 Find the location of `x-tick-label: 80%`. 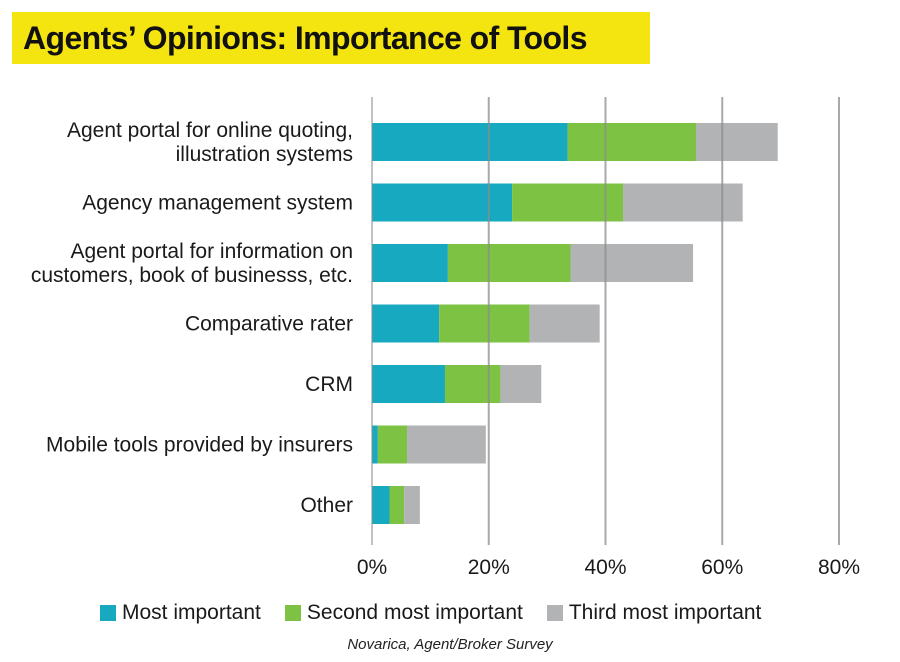

x-tick-label: 80% is located at coordinates (839, 567).